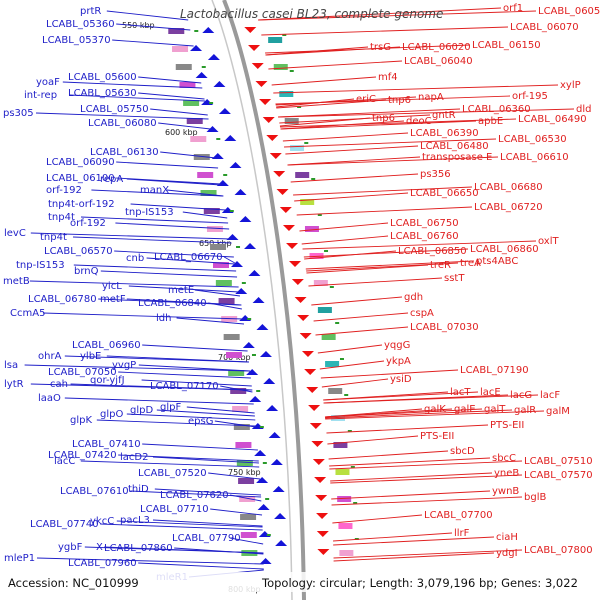 Image resolution: width=600 pixels, height=600 pixels. Describe the element at coordinates (88, 223) in the screenshot. I see `forward-gene-label: orf-192` at that location.